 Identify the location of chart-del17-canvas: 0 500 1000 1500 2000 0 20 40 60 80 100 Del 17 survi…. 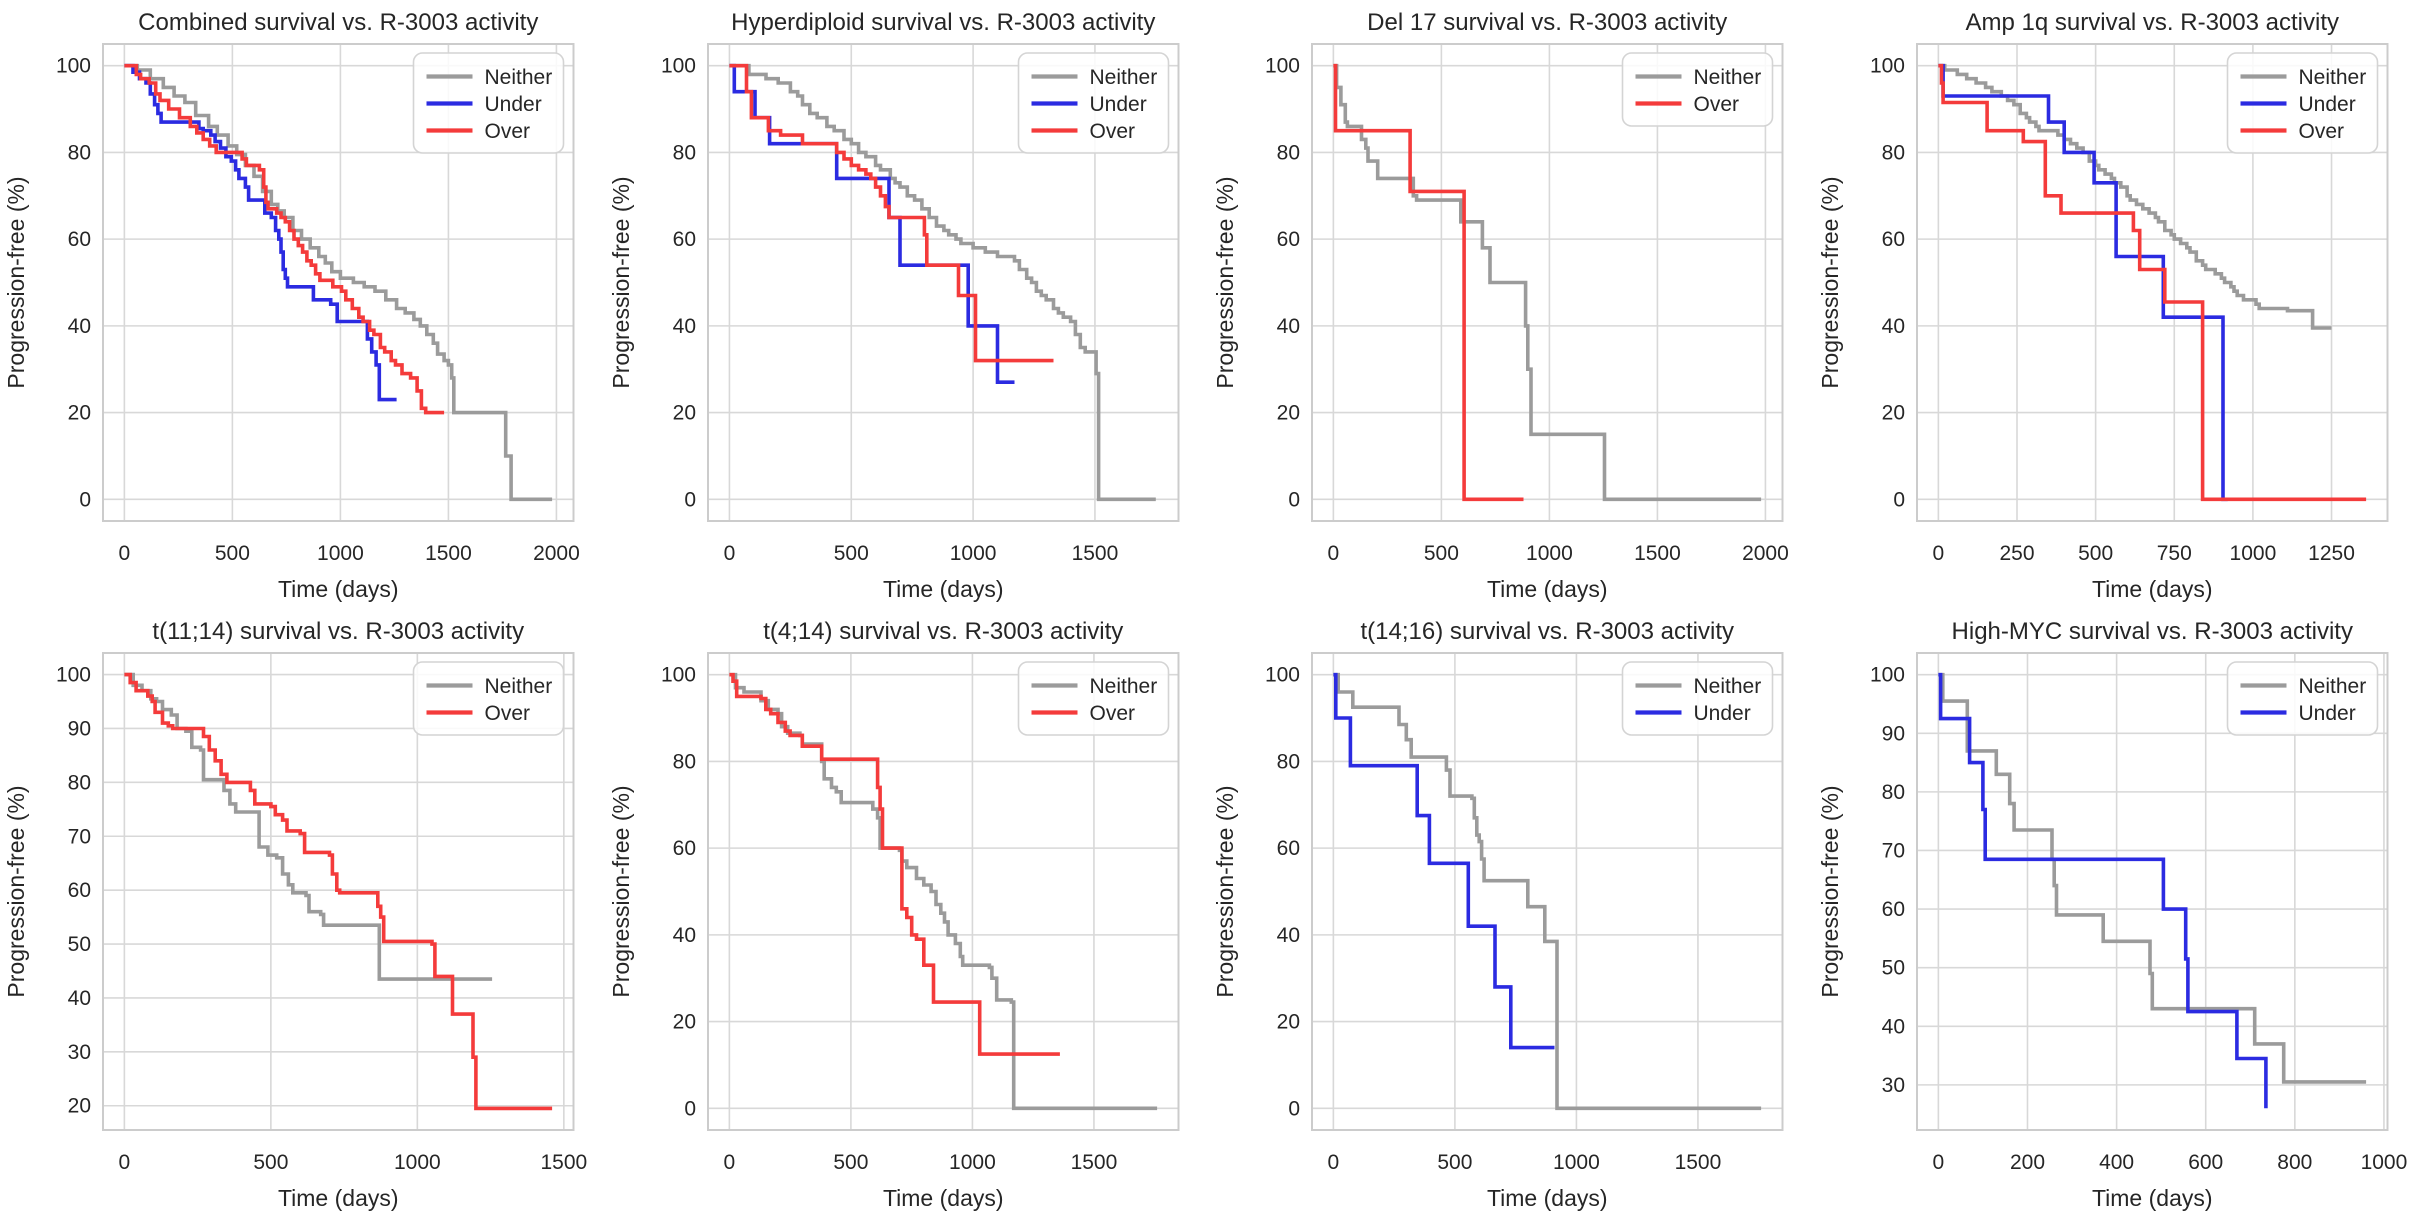
(1511, 304).